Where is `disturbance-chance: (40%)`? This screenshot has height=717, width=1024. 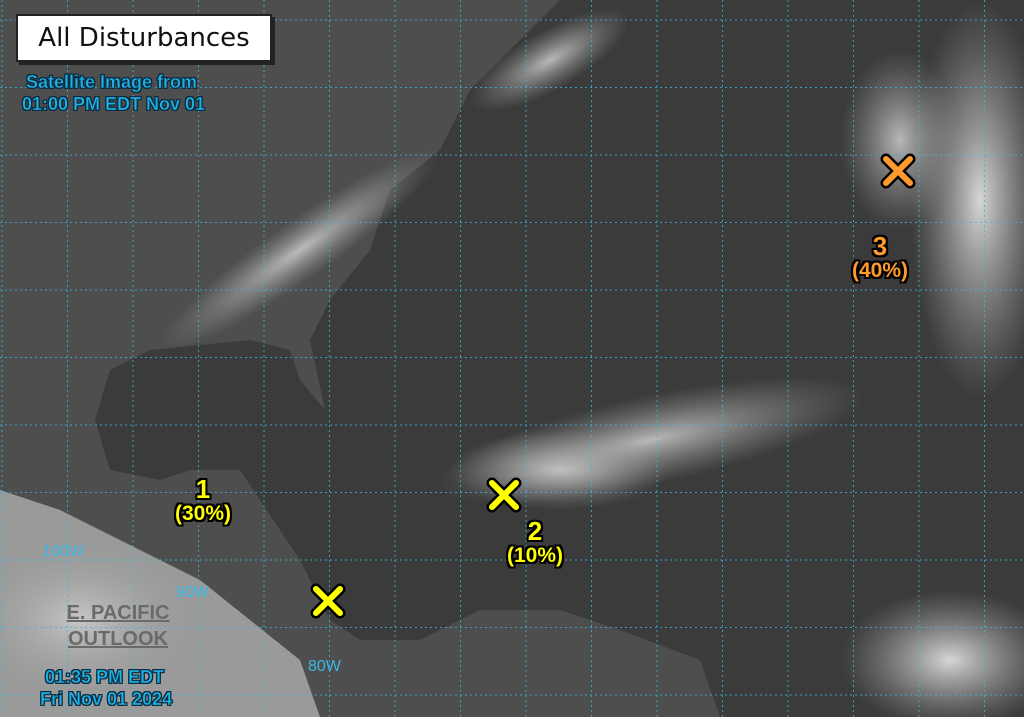 disturbance-chance: (40%) is located at coordinates (880, 270).